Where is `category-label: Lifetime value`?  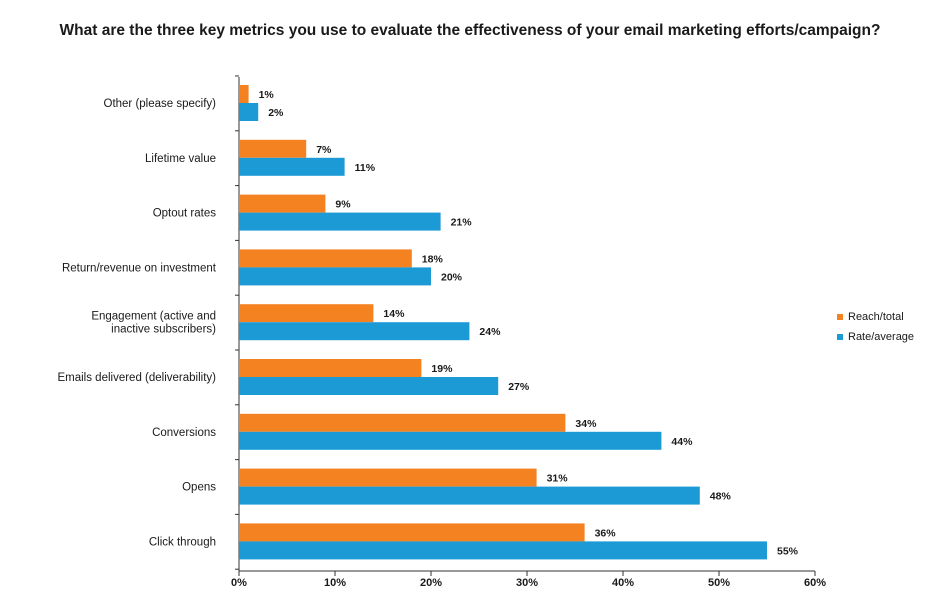
category-label: Lifetime value is located at coordinates (180, 159).